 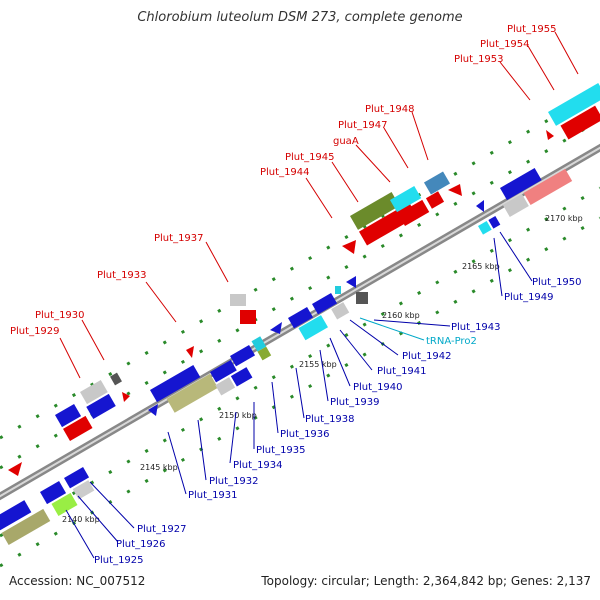 I want to click on gene-label: Plut_1947, so click(x=363, y=125).